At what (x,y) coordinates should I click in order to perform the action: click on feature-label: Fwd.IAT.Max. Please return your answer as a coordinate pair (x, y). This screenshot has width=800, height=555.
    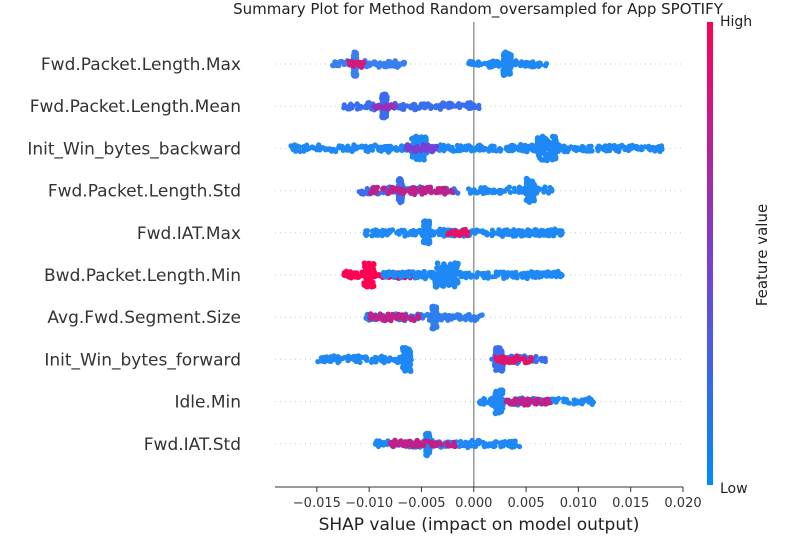
    Looking at the image, I should click on (189, 234).